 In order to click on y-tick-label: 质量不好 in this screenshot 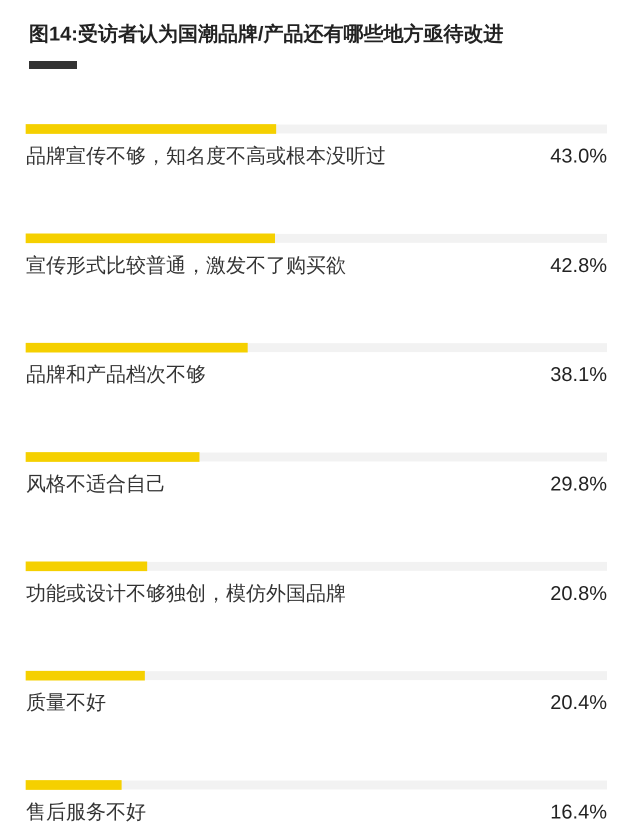, I will do `click(66, 703)`.